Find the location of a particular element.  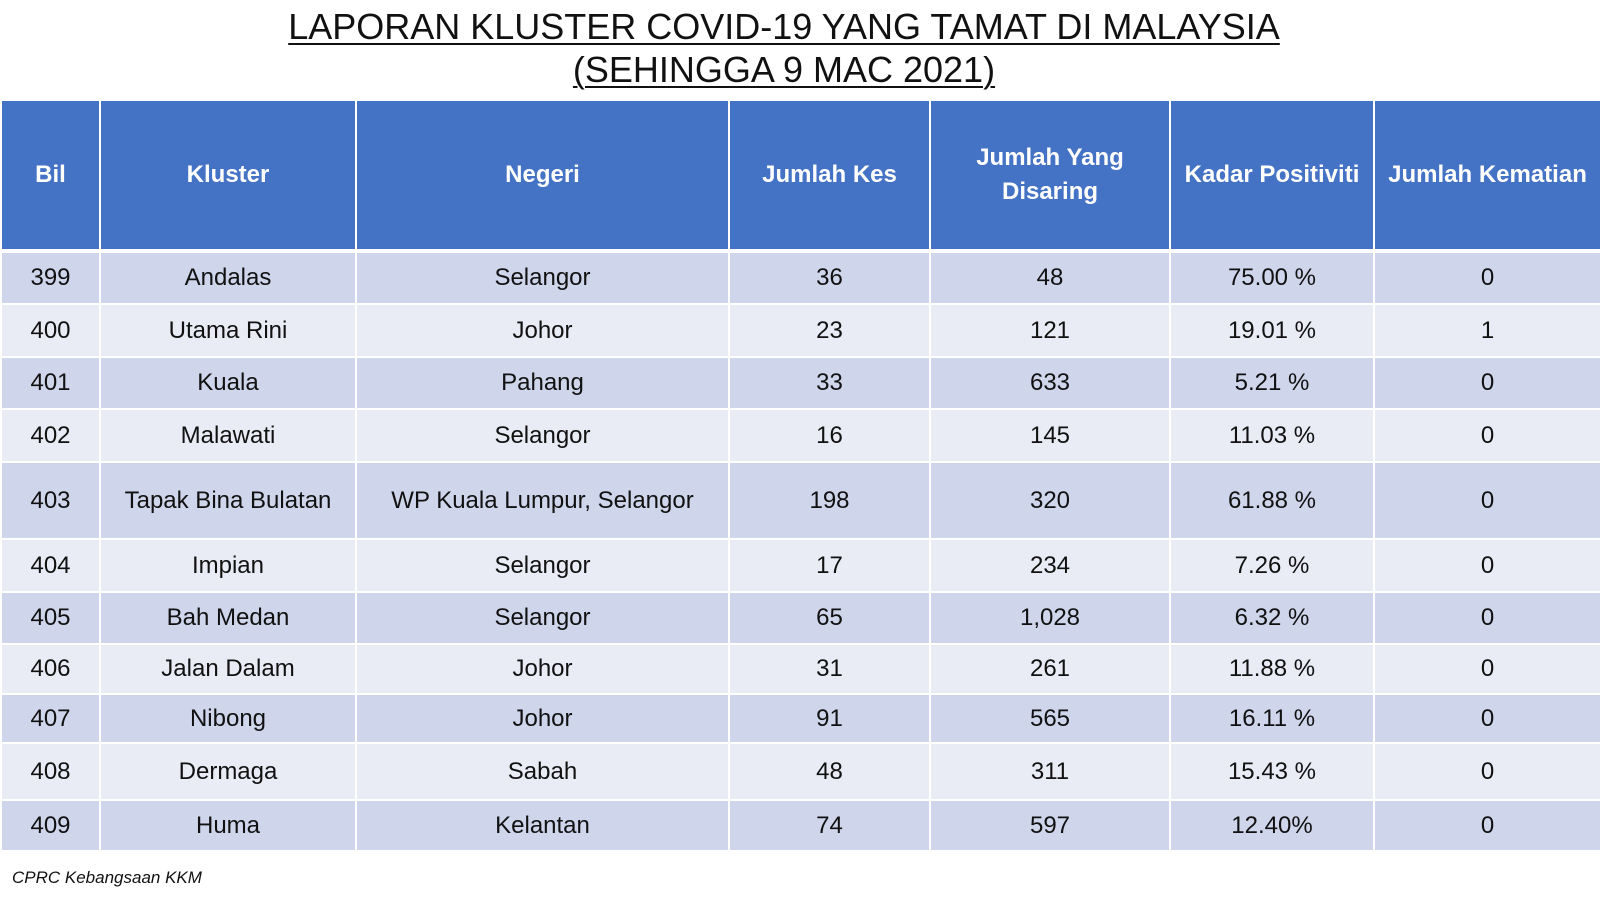

cell-jumlah-kes: 198 is located at coordinates (829, 500).